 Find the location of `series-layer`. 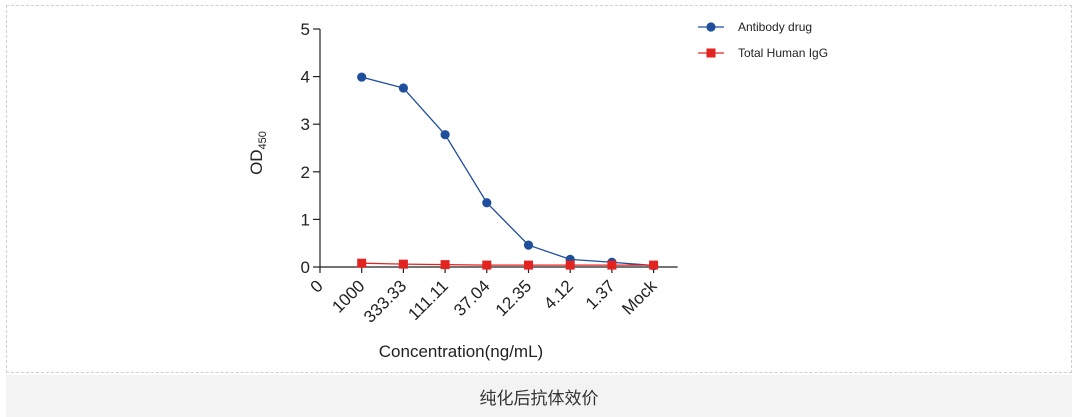

series-layer is located at coordinates (508, 171).